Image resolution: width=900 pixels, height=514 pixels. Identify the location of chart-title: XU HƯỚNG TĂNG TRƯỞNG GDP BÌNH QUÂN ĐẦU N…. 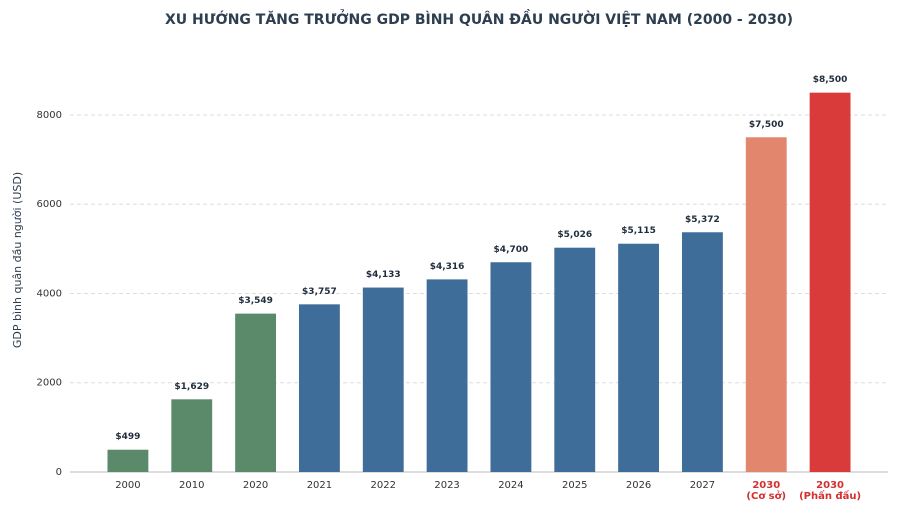
(479, 18).